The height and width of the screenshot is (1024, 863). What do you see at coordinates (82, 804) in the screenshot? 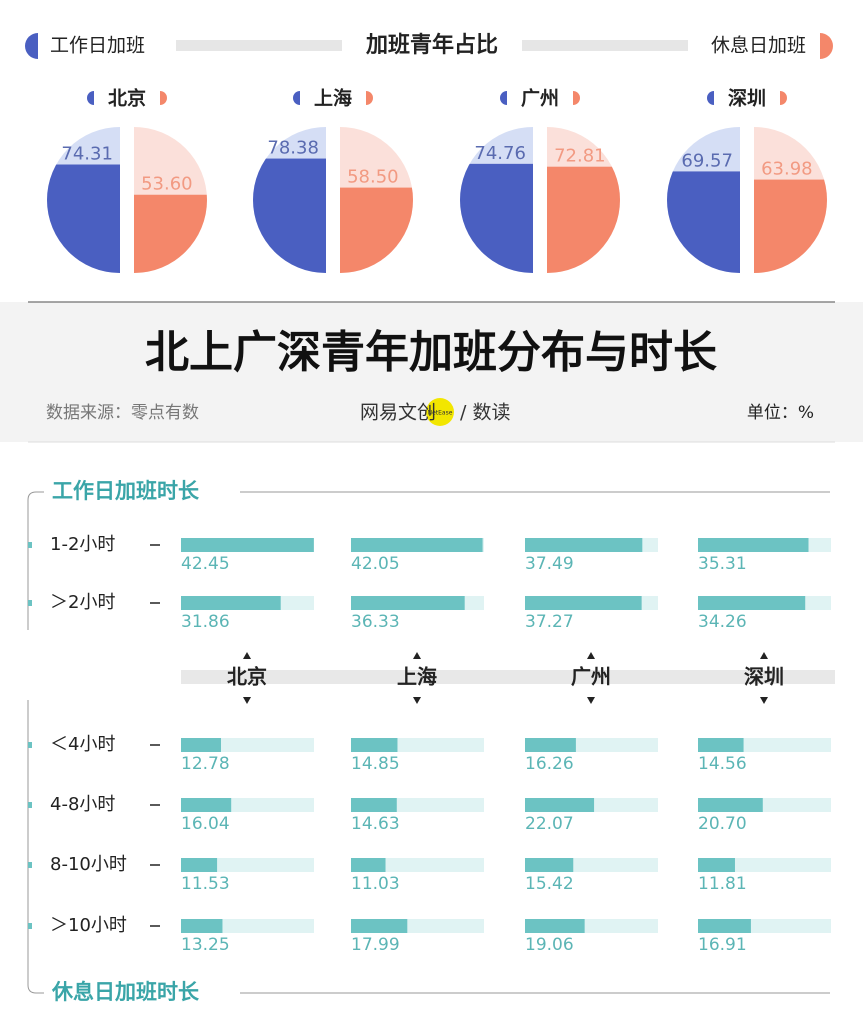
I see `row-label: 4-8小时` at bounding box center [82, 804].